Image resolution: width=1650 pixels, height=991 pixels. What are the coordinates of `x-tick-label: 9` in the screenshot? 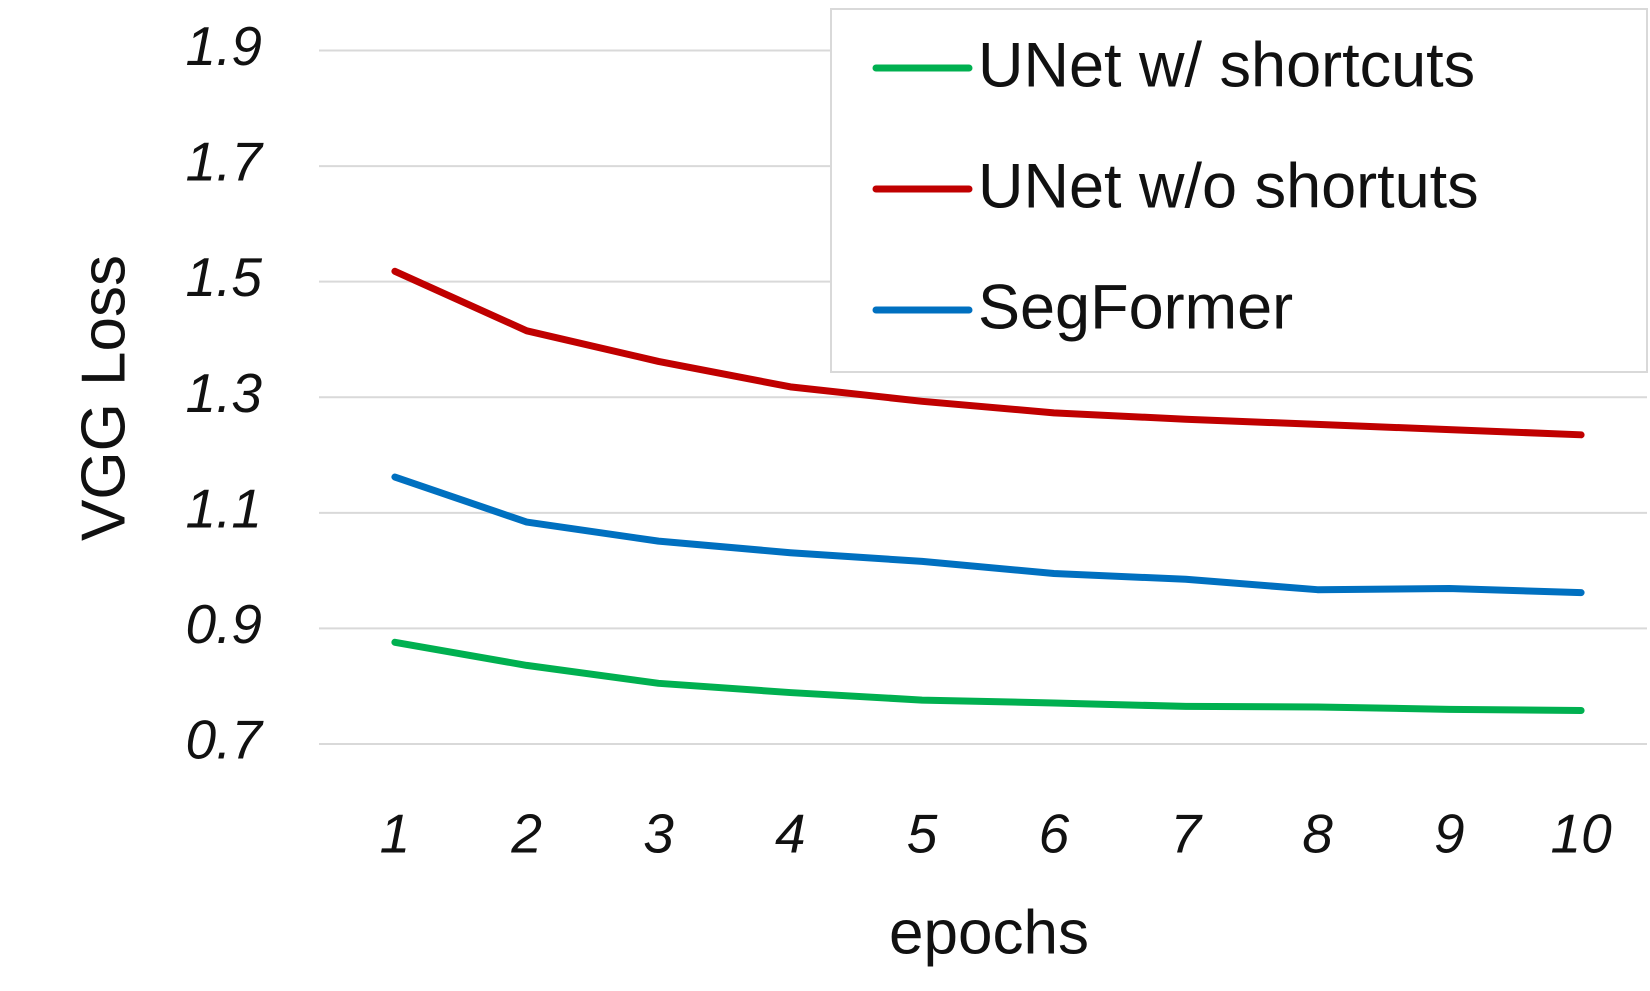 It's located at (1449, 834).